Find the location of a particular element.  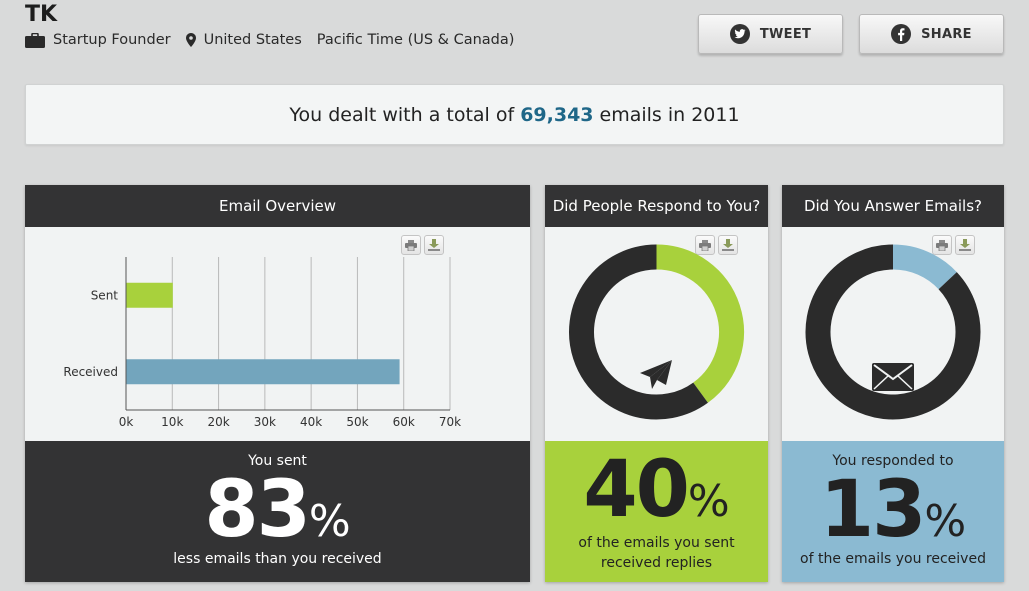

answer-stat-figure: 13 % is located at coordinates (893, 510).